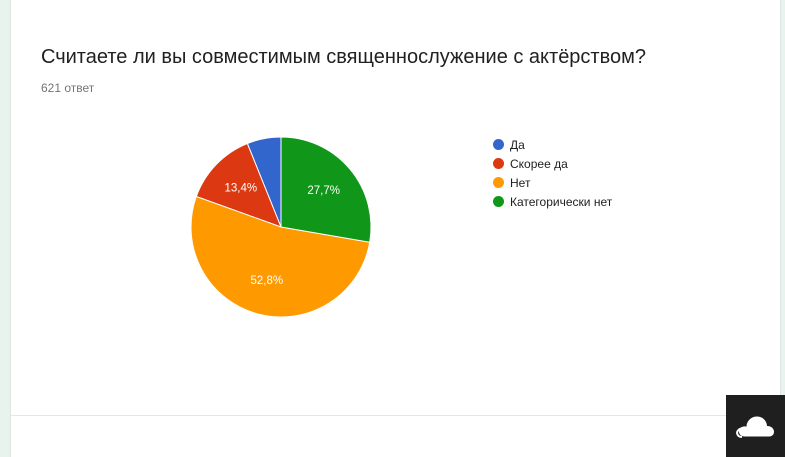 Image resolution: width=785 pixels, height=457 pixels. What do you see at coordinates (539, 163) in the screenshot?
I see `legend-label: Скорее да` at bounding box center [539, 163].